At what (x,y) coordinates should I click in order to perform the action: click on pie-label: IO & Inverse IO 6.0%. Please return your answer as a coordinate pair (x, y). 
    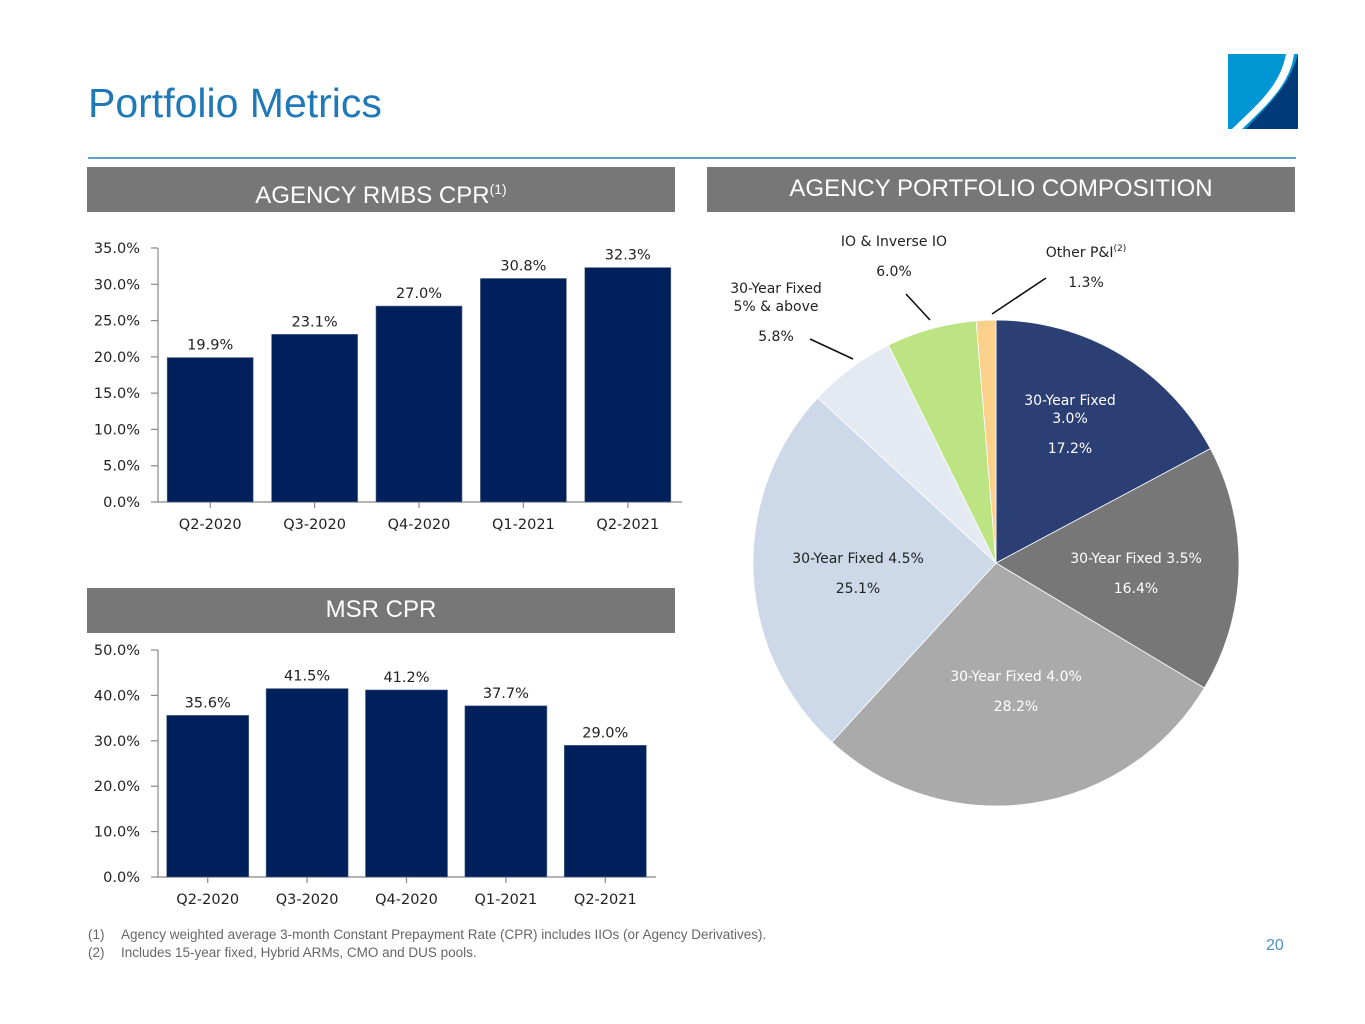
    Looking at the image, I should click on (894, 257).